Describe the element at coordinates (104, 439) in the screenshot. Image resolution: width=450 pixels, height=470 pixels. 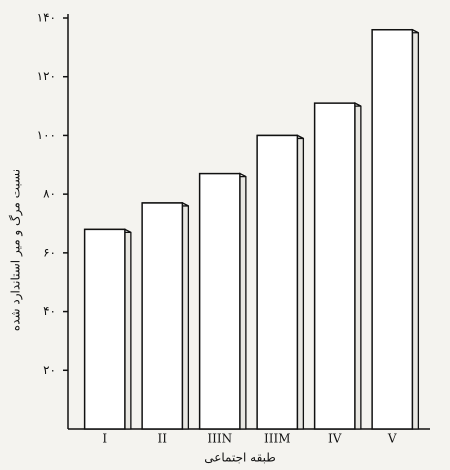
I see `x-tick-label: I` at that location.